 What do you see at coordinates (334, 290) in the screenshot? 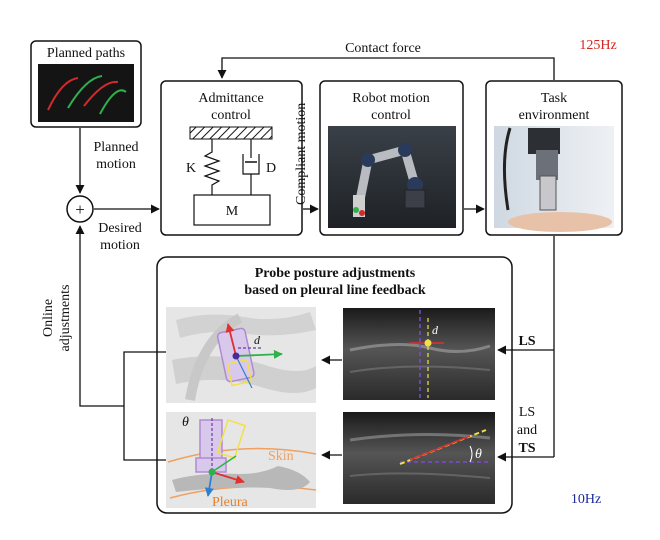
I see `probe-adjust-title-line2: based on pleural line feedback` at bounding box center [334, 290].